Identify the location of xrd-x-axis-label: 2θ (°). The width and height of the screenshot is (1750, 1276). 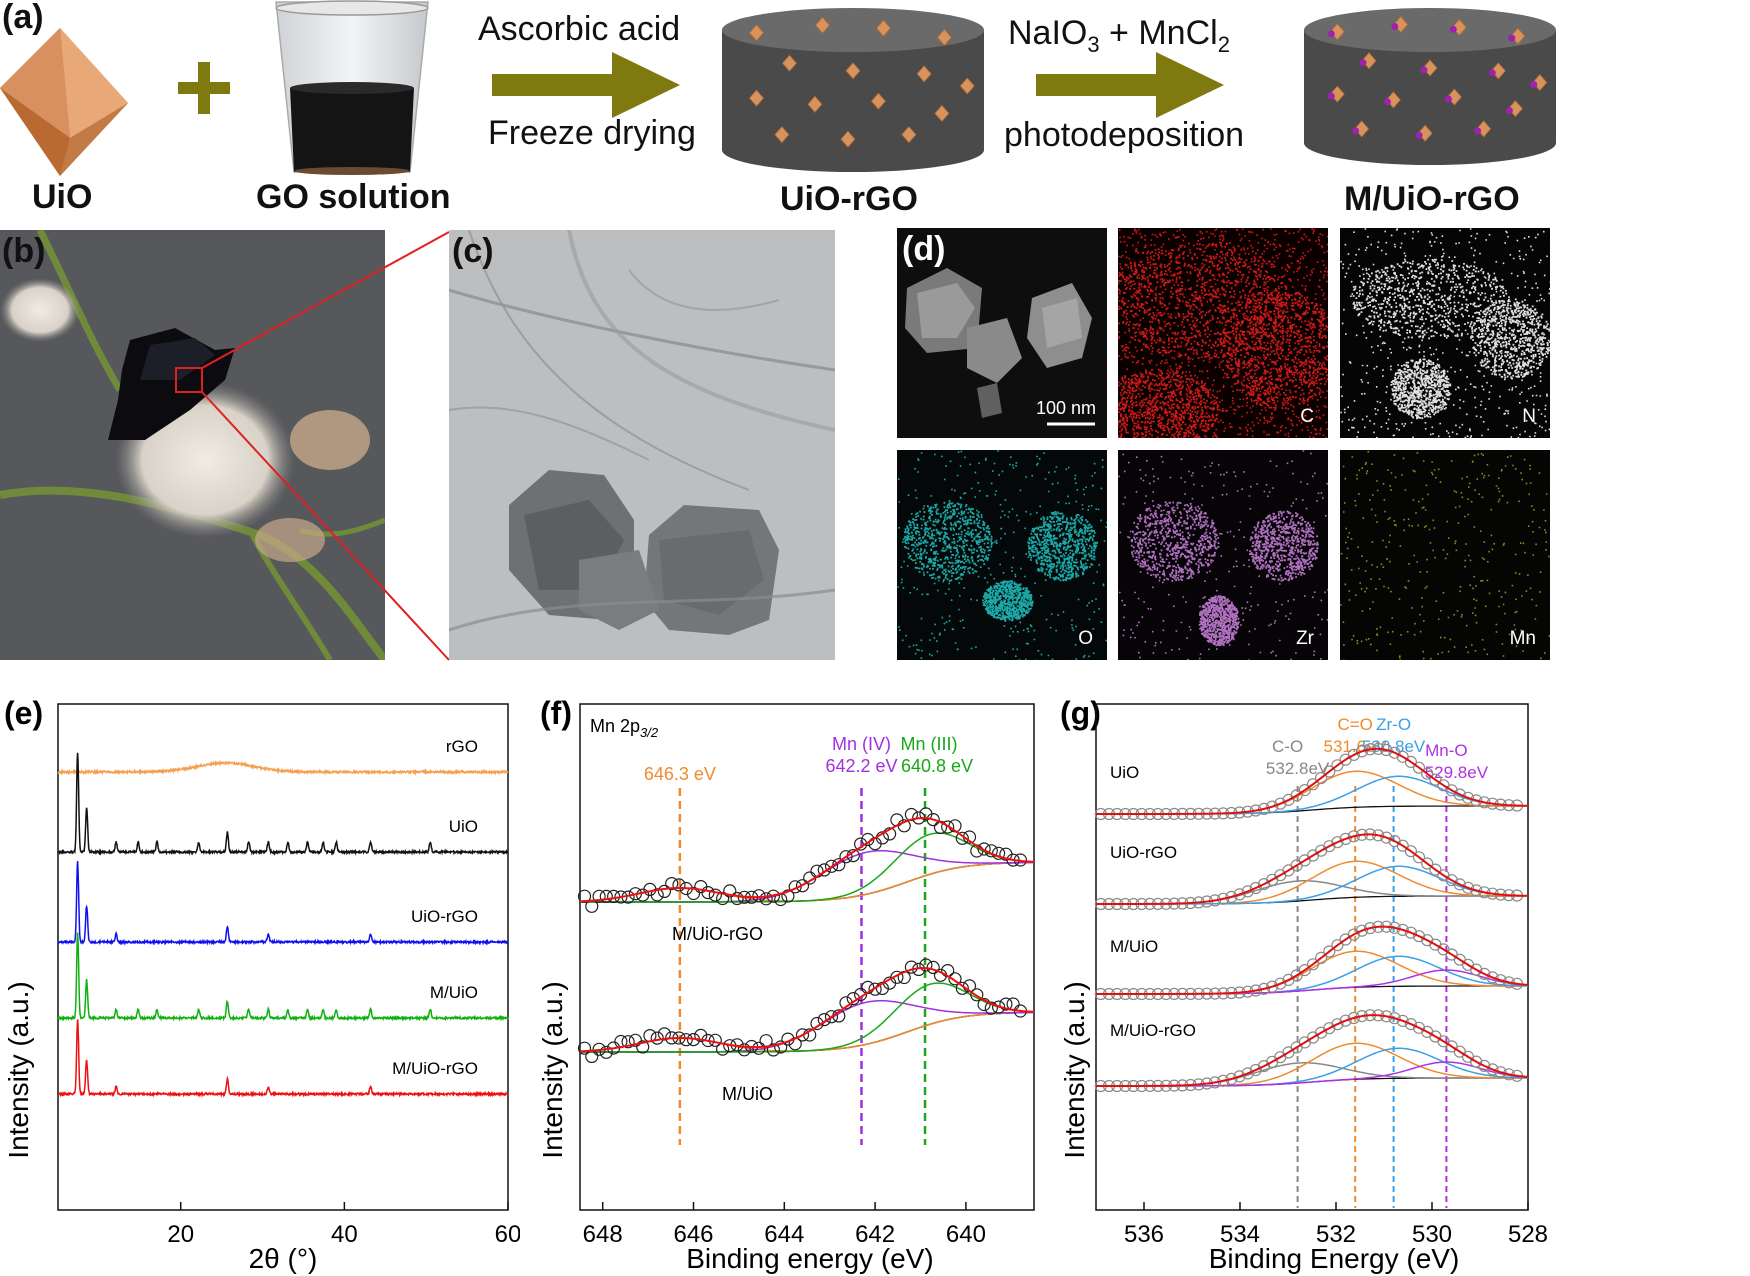
(283, 1258).